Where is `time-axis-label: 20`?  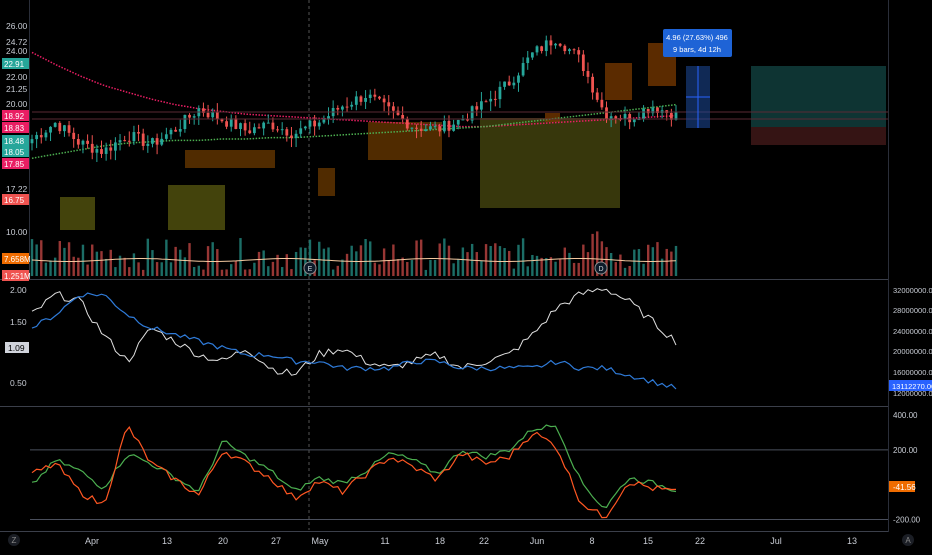 time-axis-label: 20 is located at coordinates (223, 541).